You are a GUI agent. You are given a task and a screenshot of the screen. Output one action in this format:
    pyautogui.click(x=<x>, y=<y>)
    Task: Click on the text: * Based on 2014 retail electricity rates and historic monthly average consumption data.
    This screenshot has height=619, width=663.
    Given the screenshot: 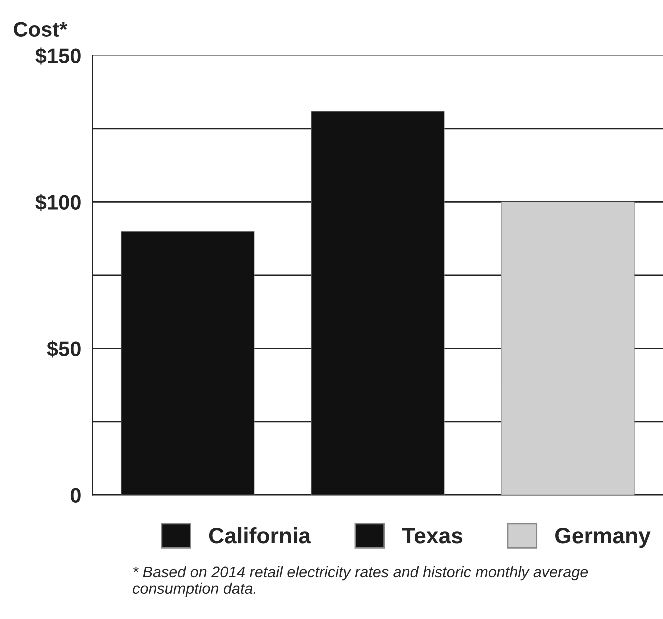 What is the action you would take?
    pyautogui.click(x=360, y=582)
    